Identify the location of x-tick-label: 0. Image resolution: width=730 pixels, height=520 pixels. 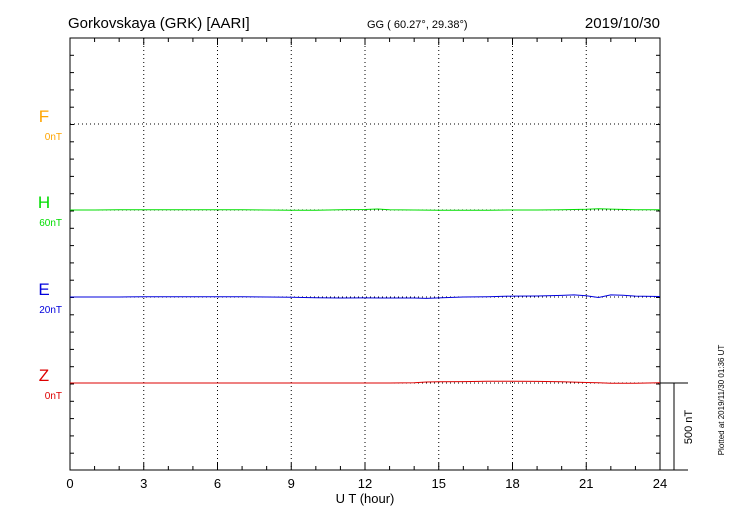
(69, 483).